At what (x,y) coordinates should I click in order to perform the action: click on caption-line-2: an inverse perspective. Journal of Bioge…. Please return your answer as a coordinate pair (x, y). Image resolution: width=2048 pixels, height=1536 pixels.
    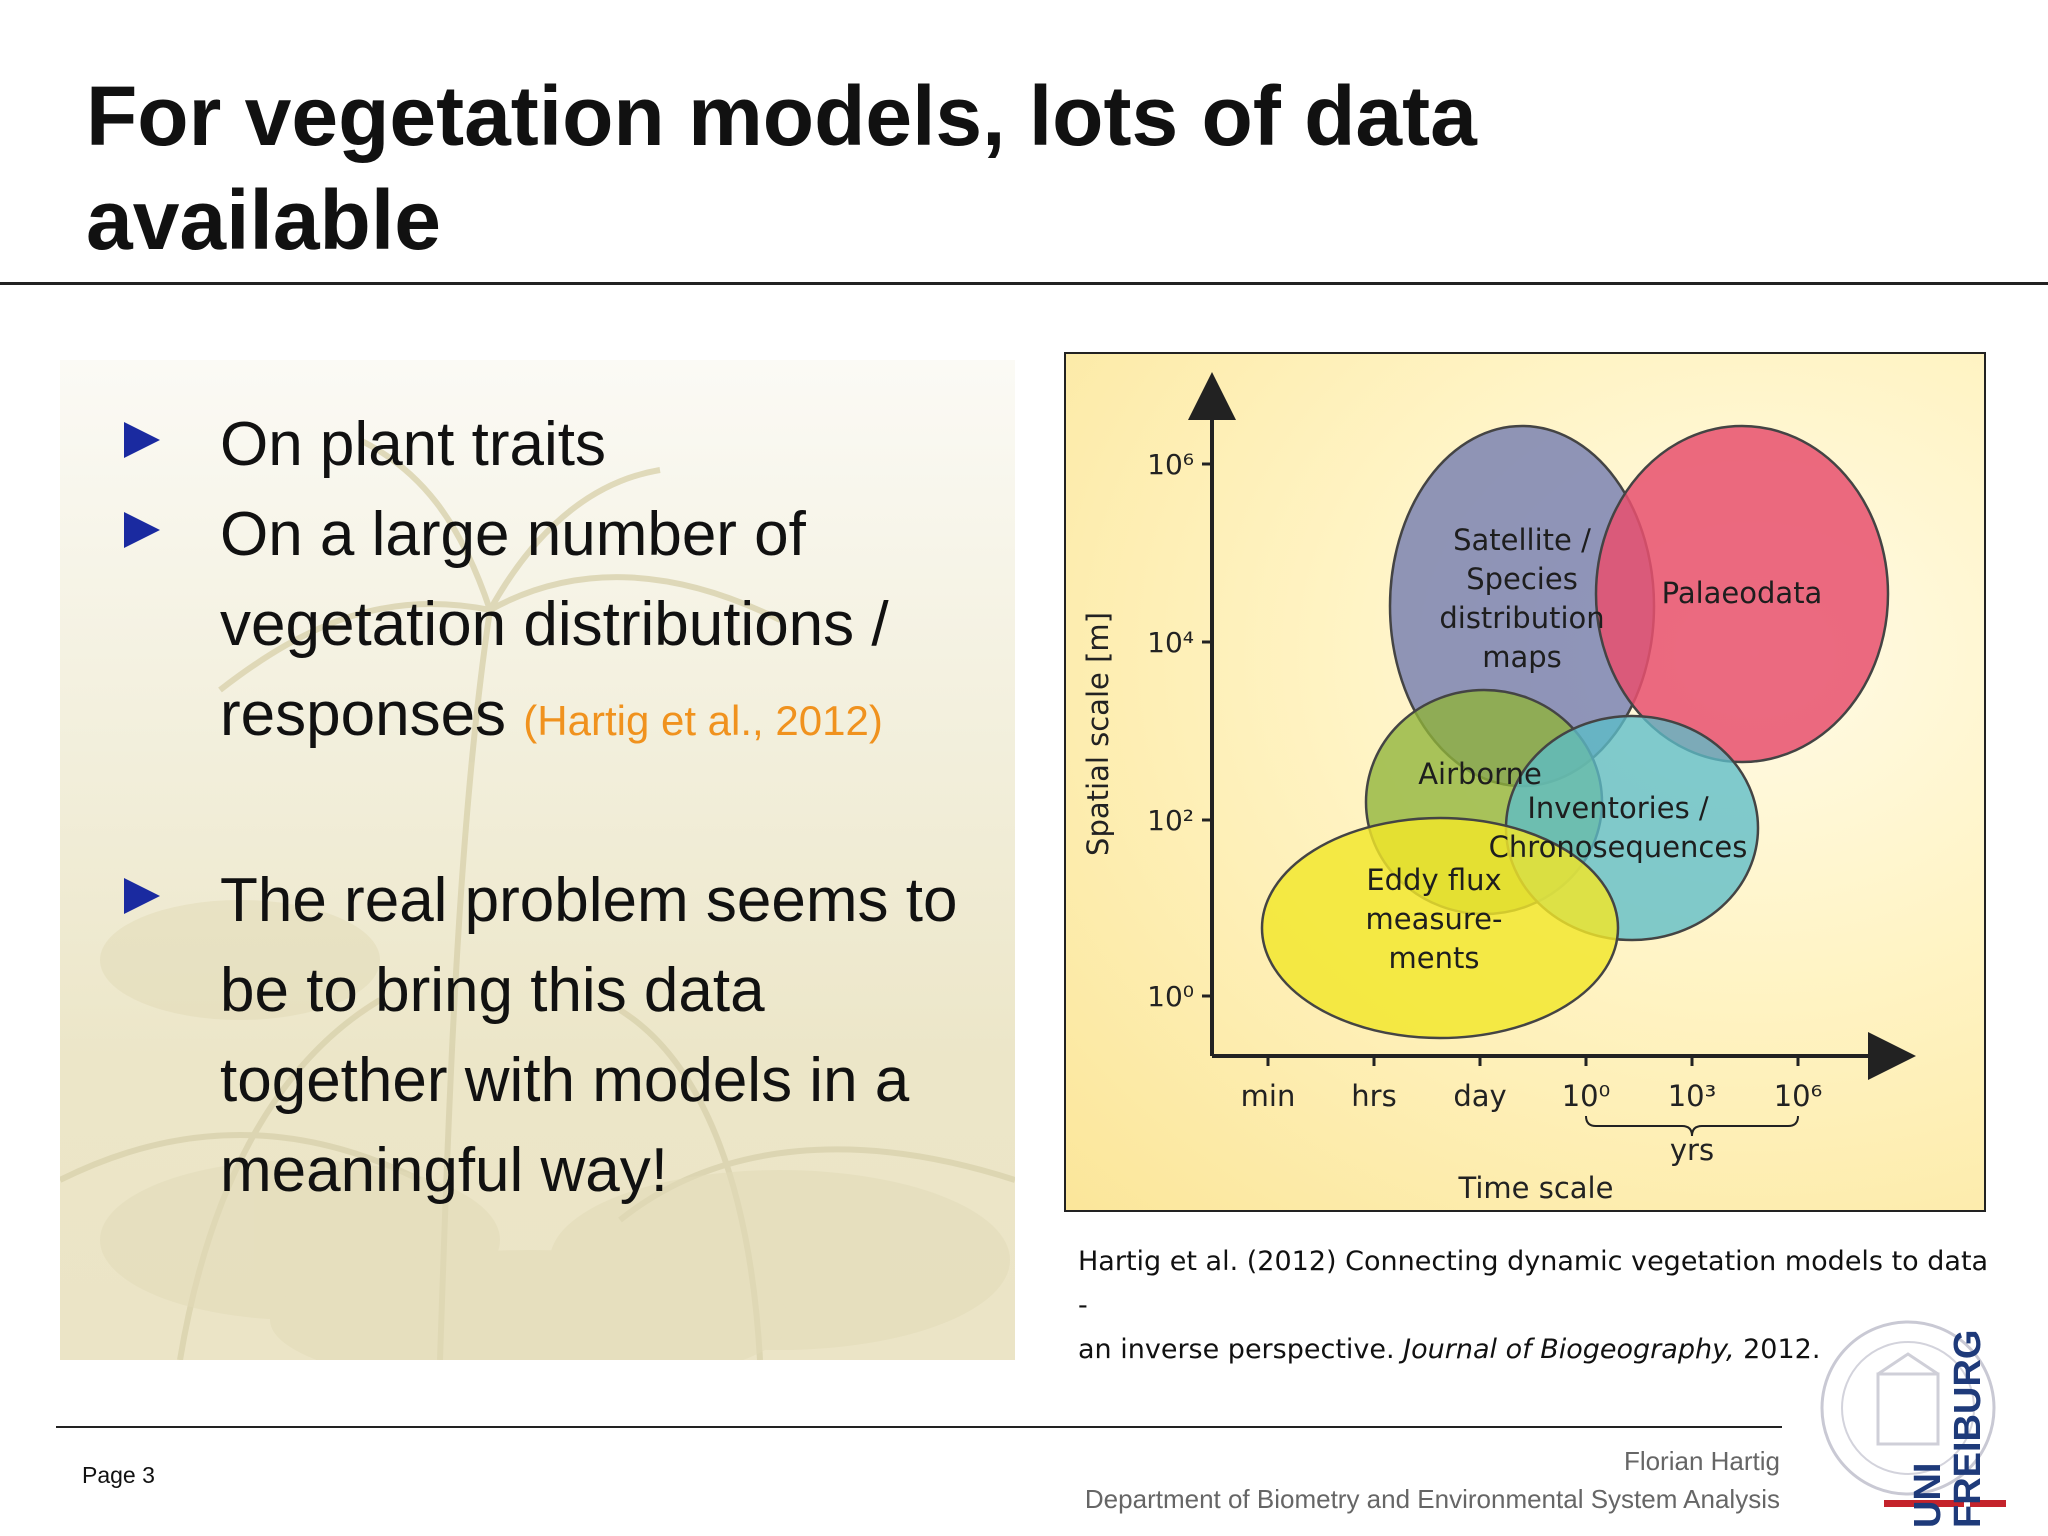
    Looking at the image, I should click on (1449, 1349).